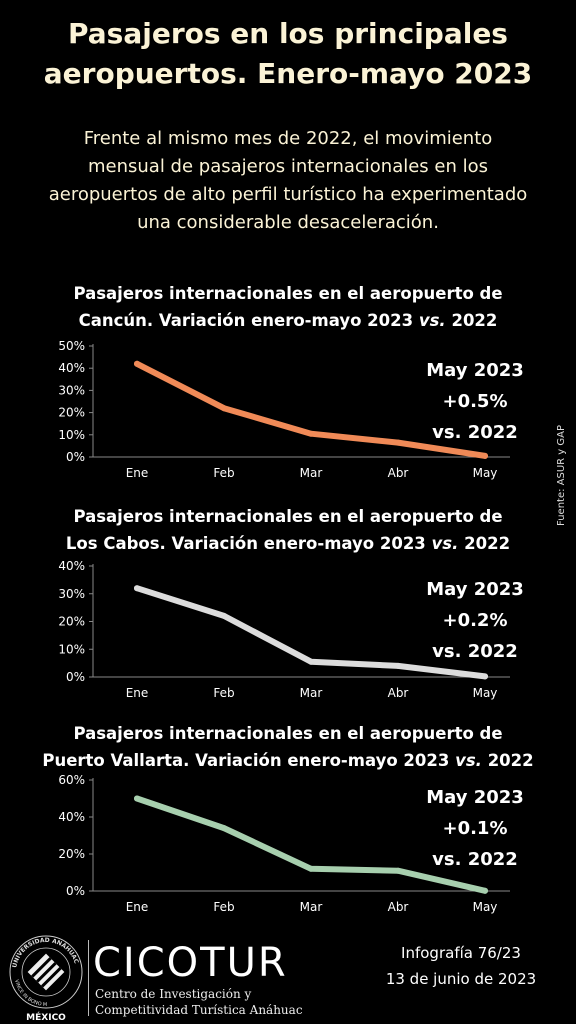 This screenshot has width=576, height=1024. Describe the element at coordinates (461, 979) in the screenshot. I see `publication-date: 13 de junio de 2023` at that location.